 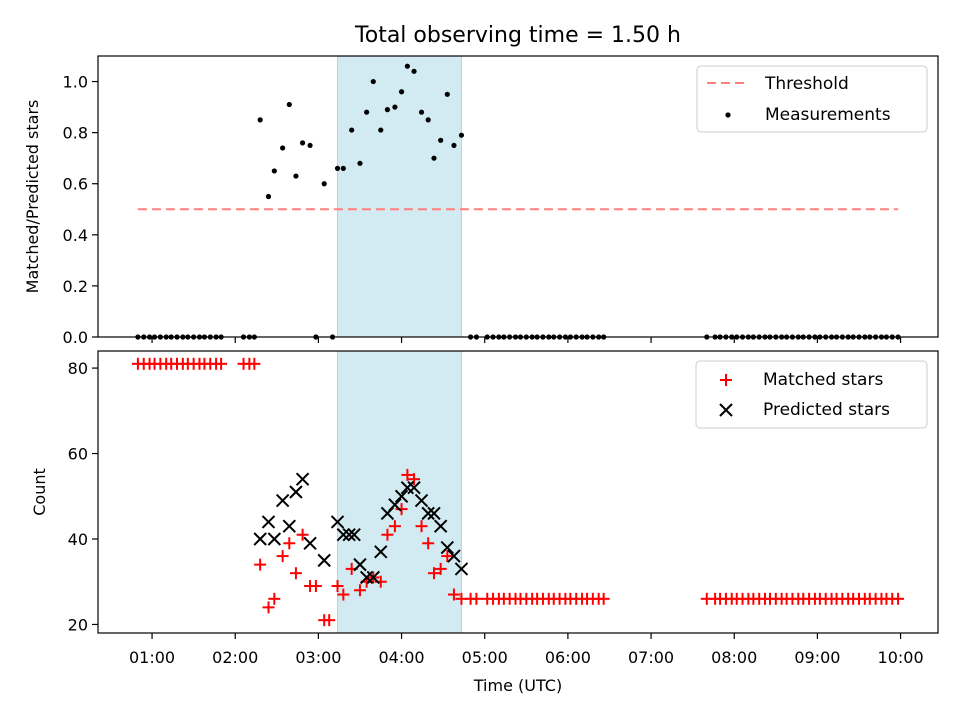 What do you see at coordinates (517, 685) in the screenshot?
I see `x-axis-label: Time (UTC)` at bounding box center [517, 685].